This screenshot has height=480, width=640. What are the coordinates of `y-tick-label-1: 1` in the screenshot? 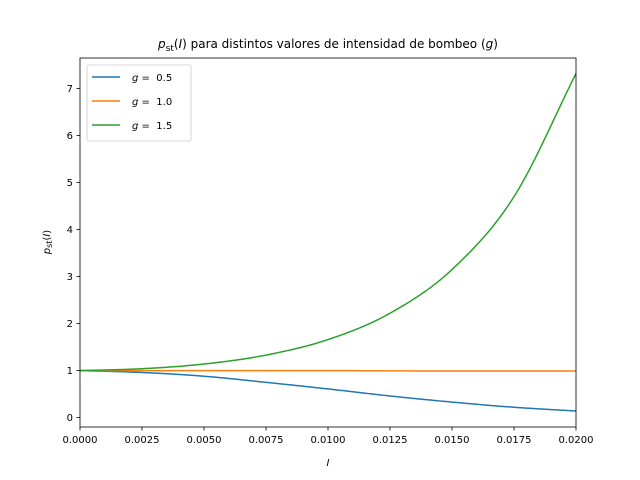 It's located at (70, 371).